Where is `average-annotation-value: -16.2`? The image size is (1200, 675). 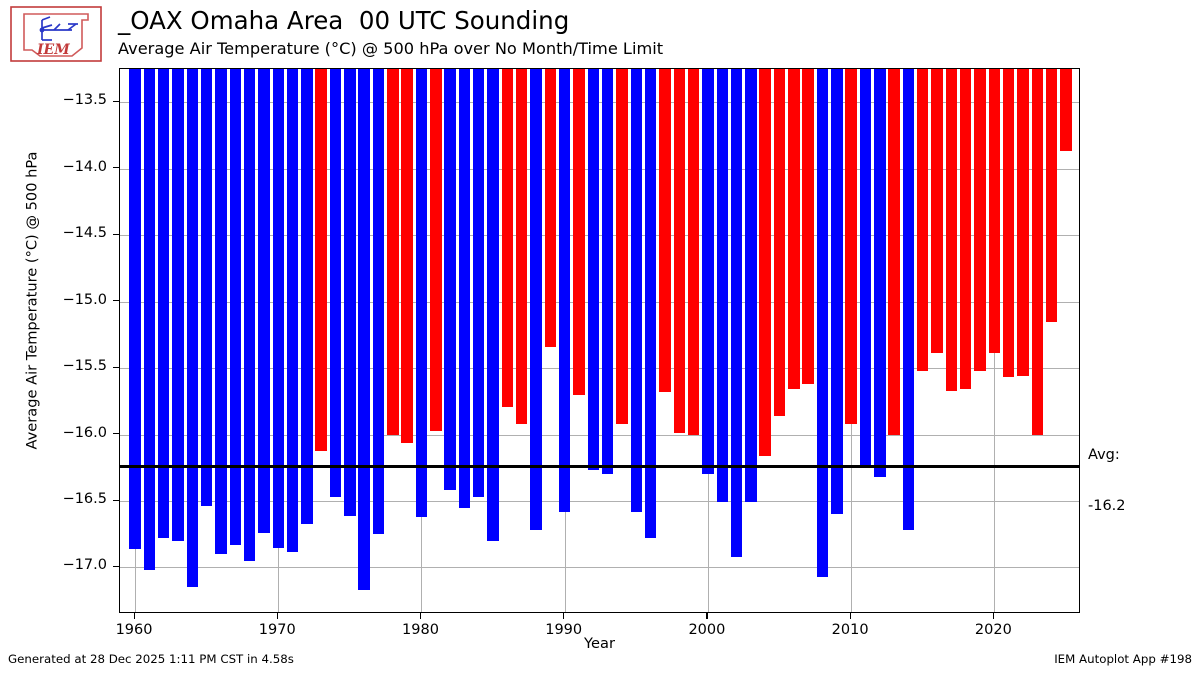 average-annotation-value: -16.2 is located at coordinates (1107, 506).